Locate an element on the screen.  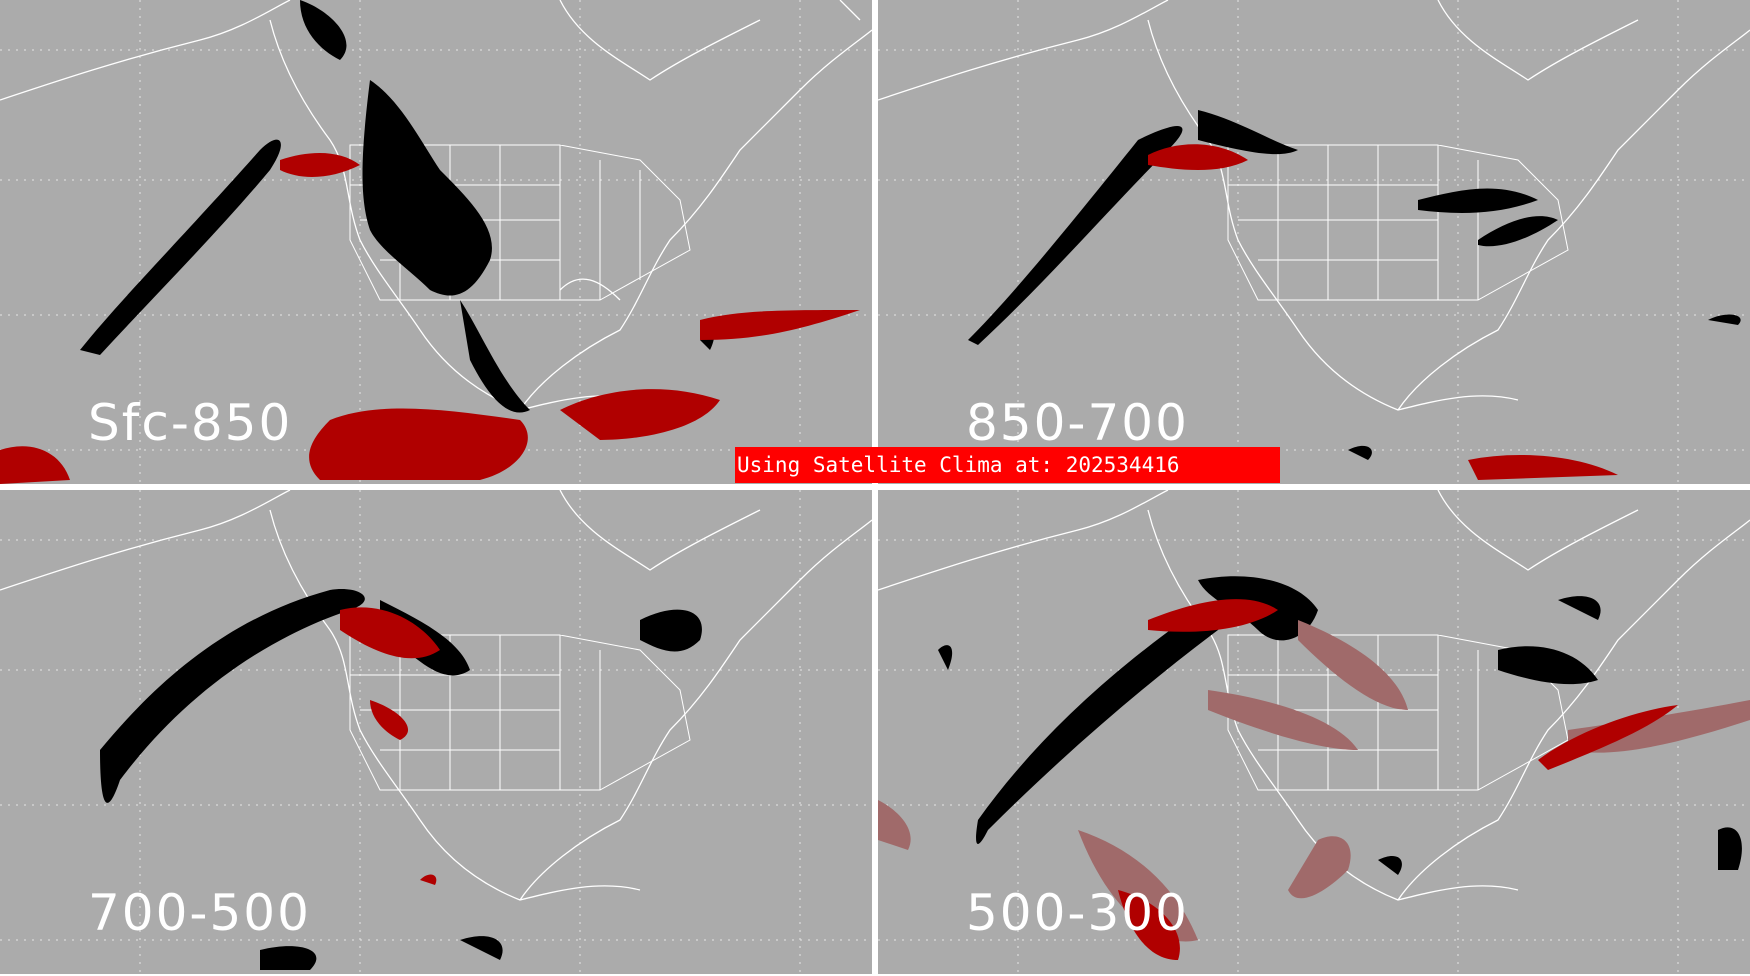
satellite-clima-banner: Using Satellite Clima at: 202534416 is located at coordinates (1007, 465).